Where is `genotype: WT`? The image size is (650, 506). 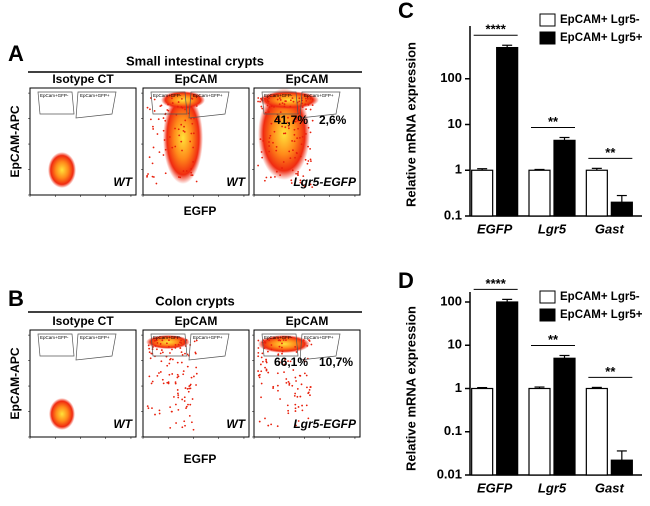
genotype: WT is located at coordinates (123, 182).